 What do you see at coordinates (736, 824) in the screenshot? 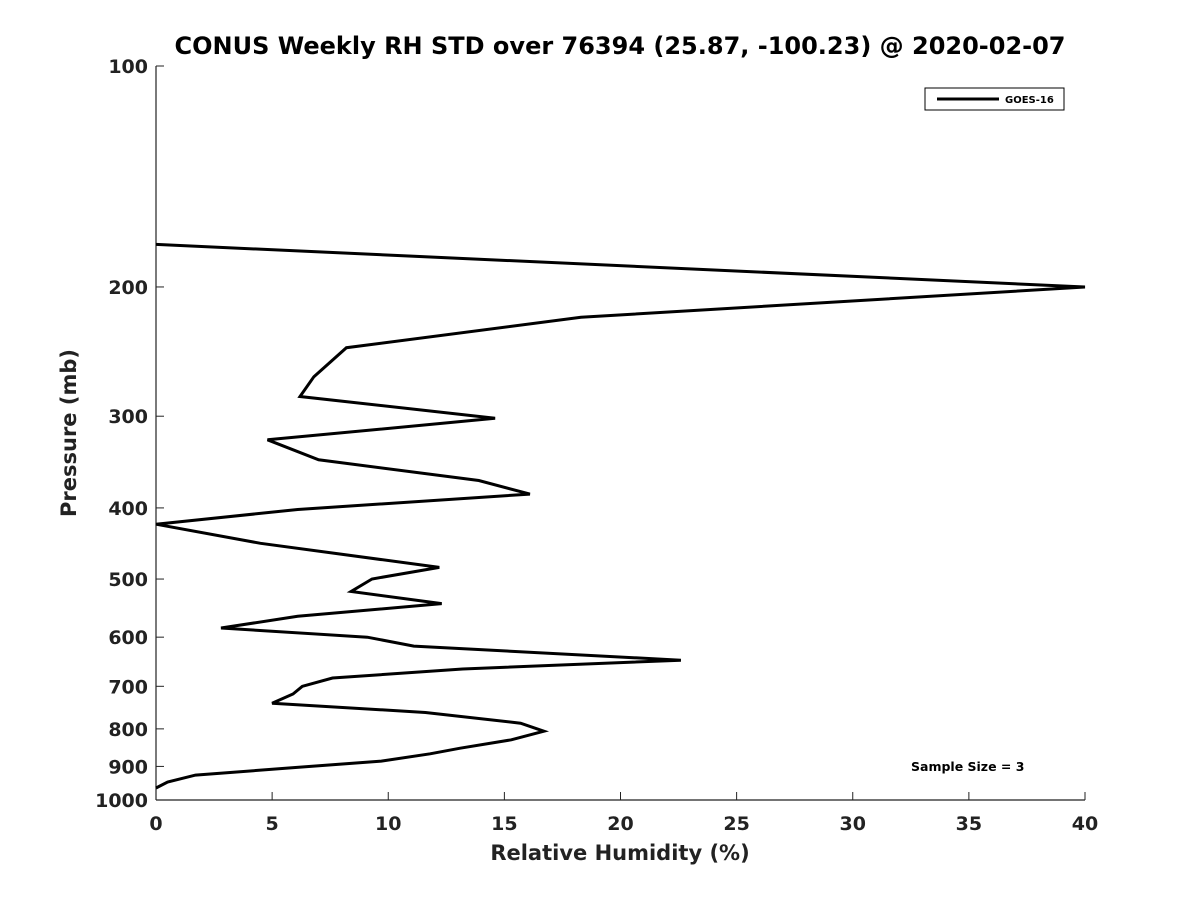
I see `x-tick-label: 25` at bounding box center [736, 824].